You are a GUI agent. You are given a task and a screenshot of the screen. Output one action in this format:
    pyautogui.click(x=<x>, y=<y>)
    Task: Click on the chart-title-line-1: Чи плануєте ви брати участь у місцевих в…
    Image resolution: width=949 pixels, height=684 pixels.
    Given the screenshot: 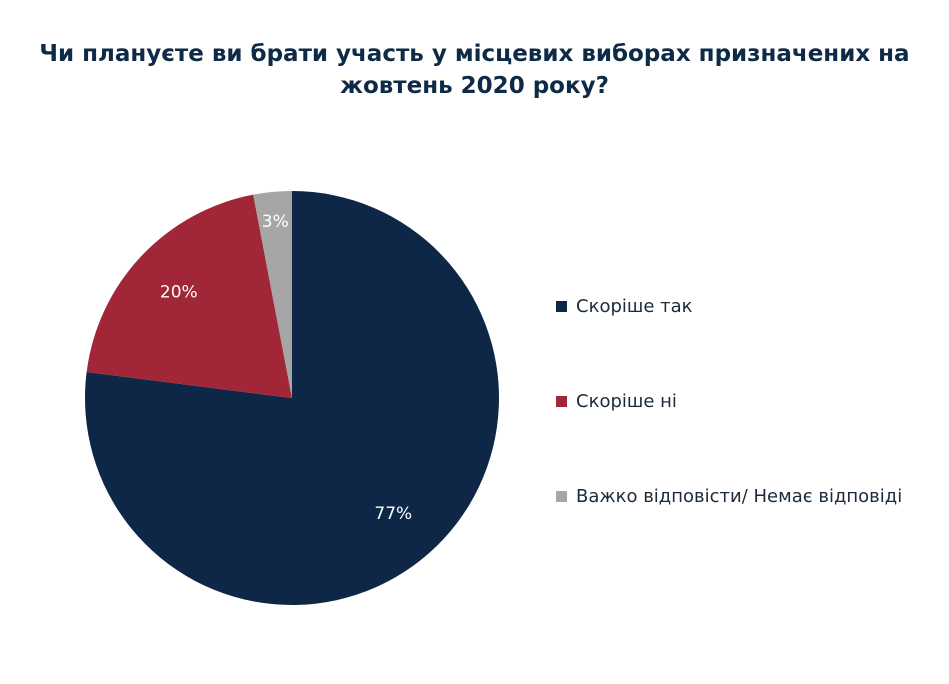 What is the action you would take?
    pyautogui.click(x=474, y=54)
    